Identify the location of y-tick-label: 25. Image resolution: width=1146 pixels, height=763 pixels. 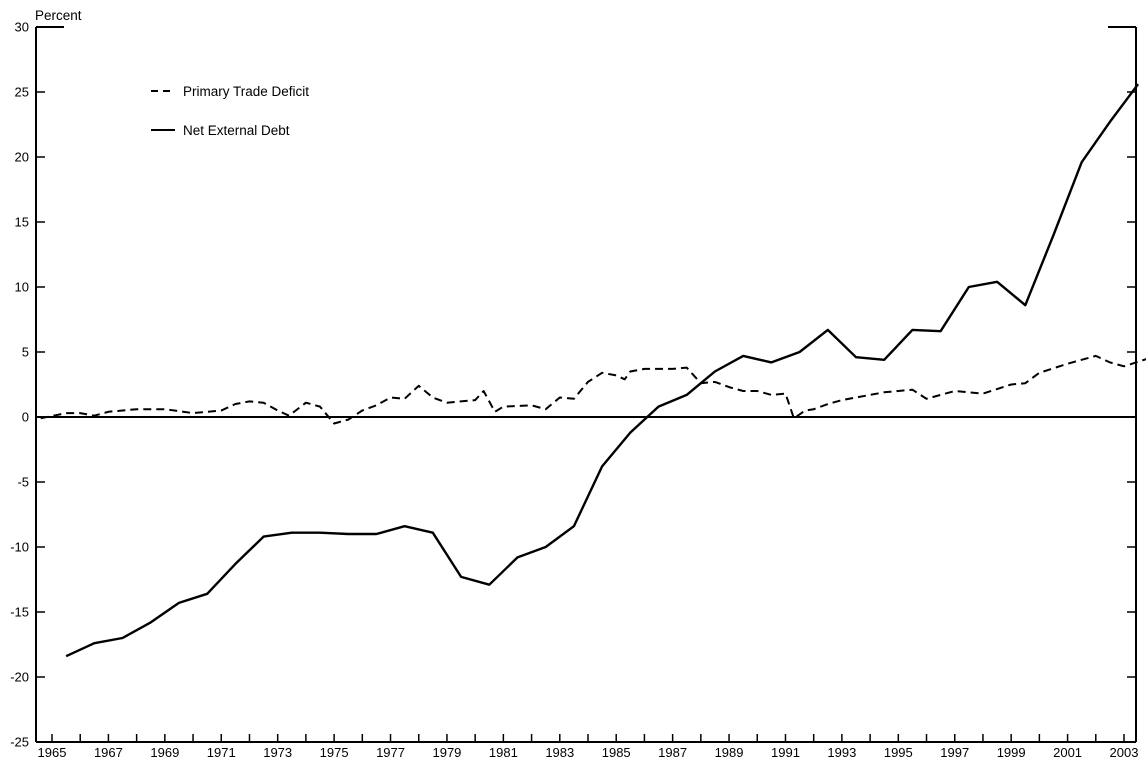
(22, 92).